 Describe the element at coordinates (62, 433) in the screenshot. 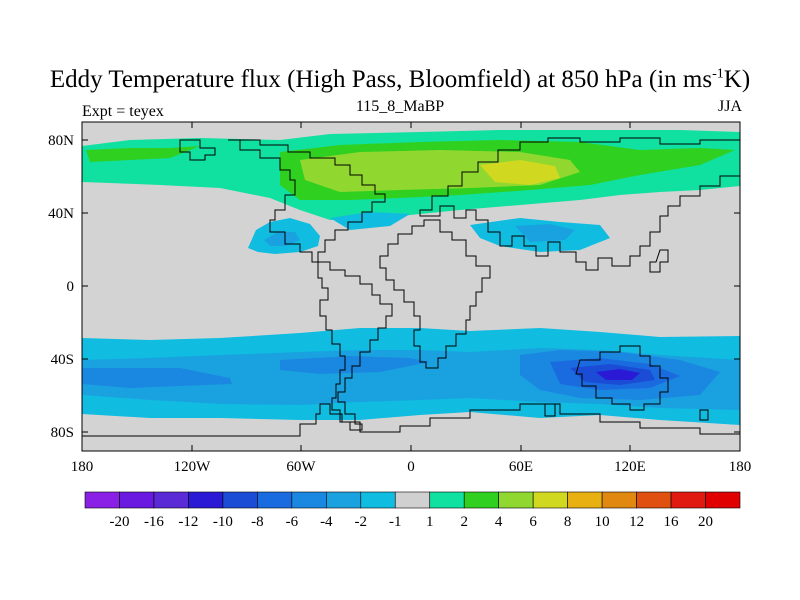

I see `lat-label-80s: 80S` at that location.